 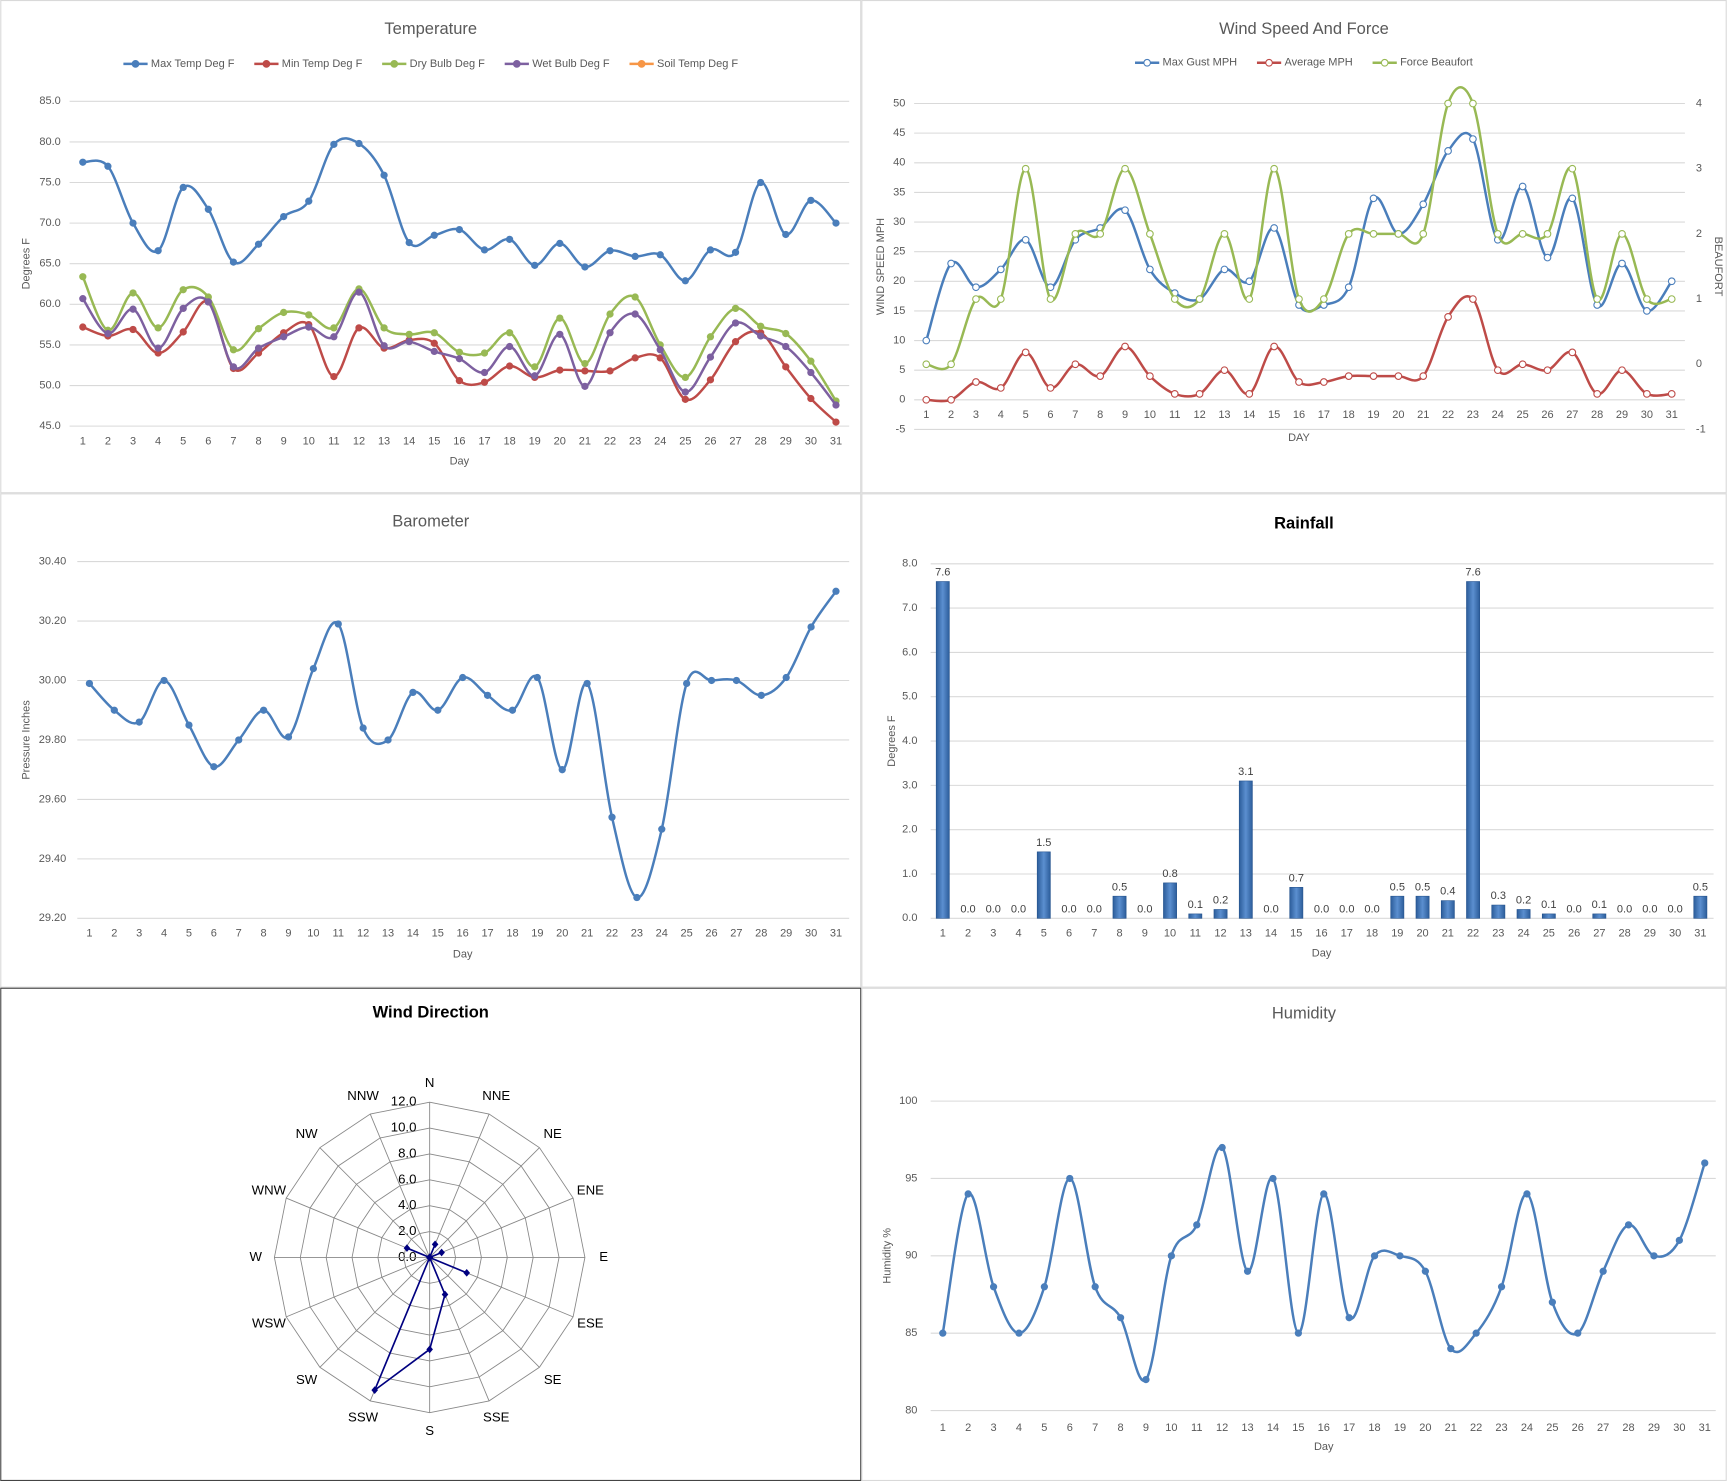 I want to click on x-tick-label: 1, so click(x=943, y=934).